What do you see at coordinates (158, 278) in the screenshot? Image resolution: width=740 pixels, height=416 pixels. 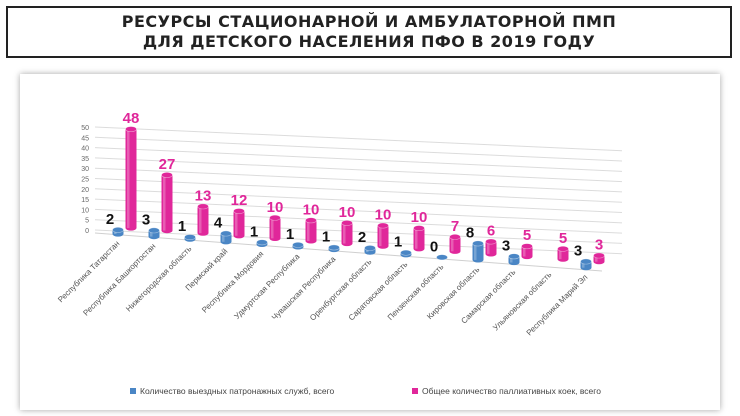 I see `x-tick-label: Нижегородская область` at bounding box center [158, 278].